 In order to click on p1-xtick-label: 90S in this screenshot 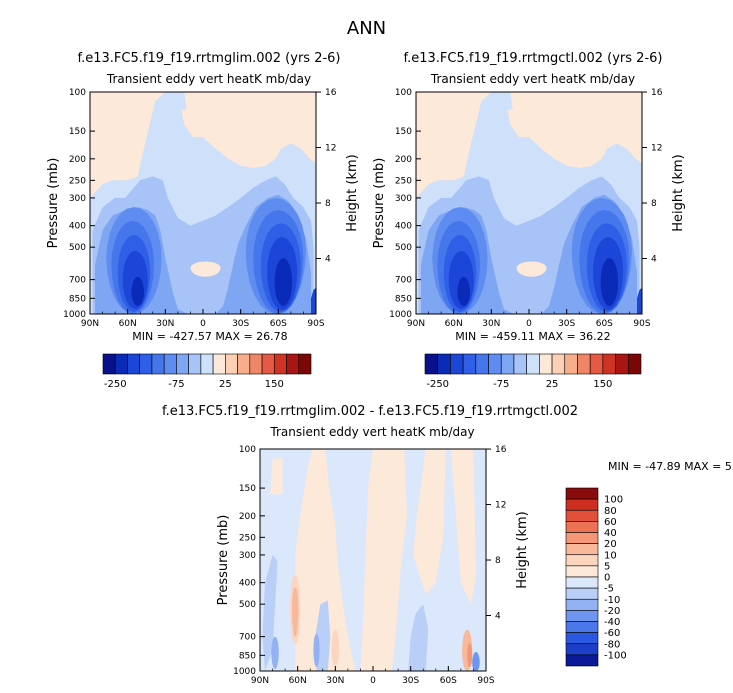, I will do `click(315, 324)`.